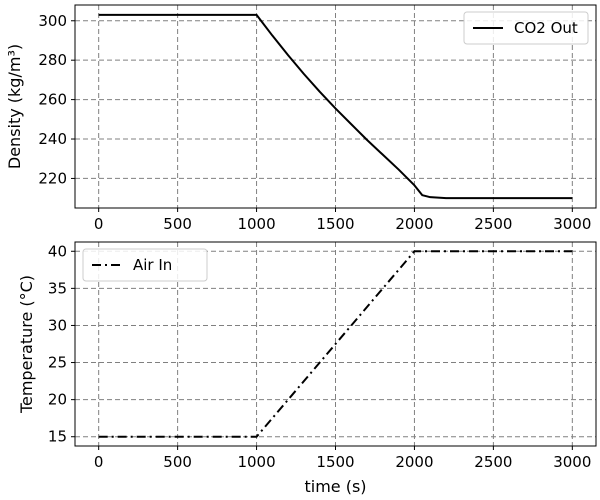  Describe the element at coordinates (57, 325) in the screenshot. I see `y-tick-label: 30` at that location.